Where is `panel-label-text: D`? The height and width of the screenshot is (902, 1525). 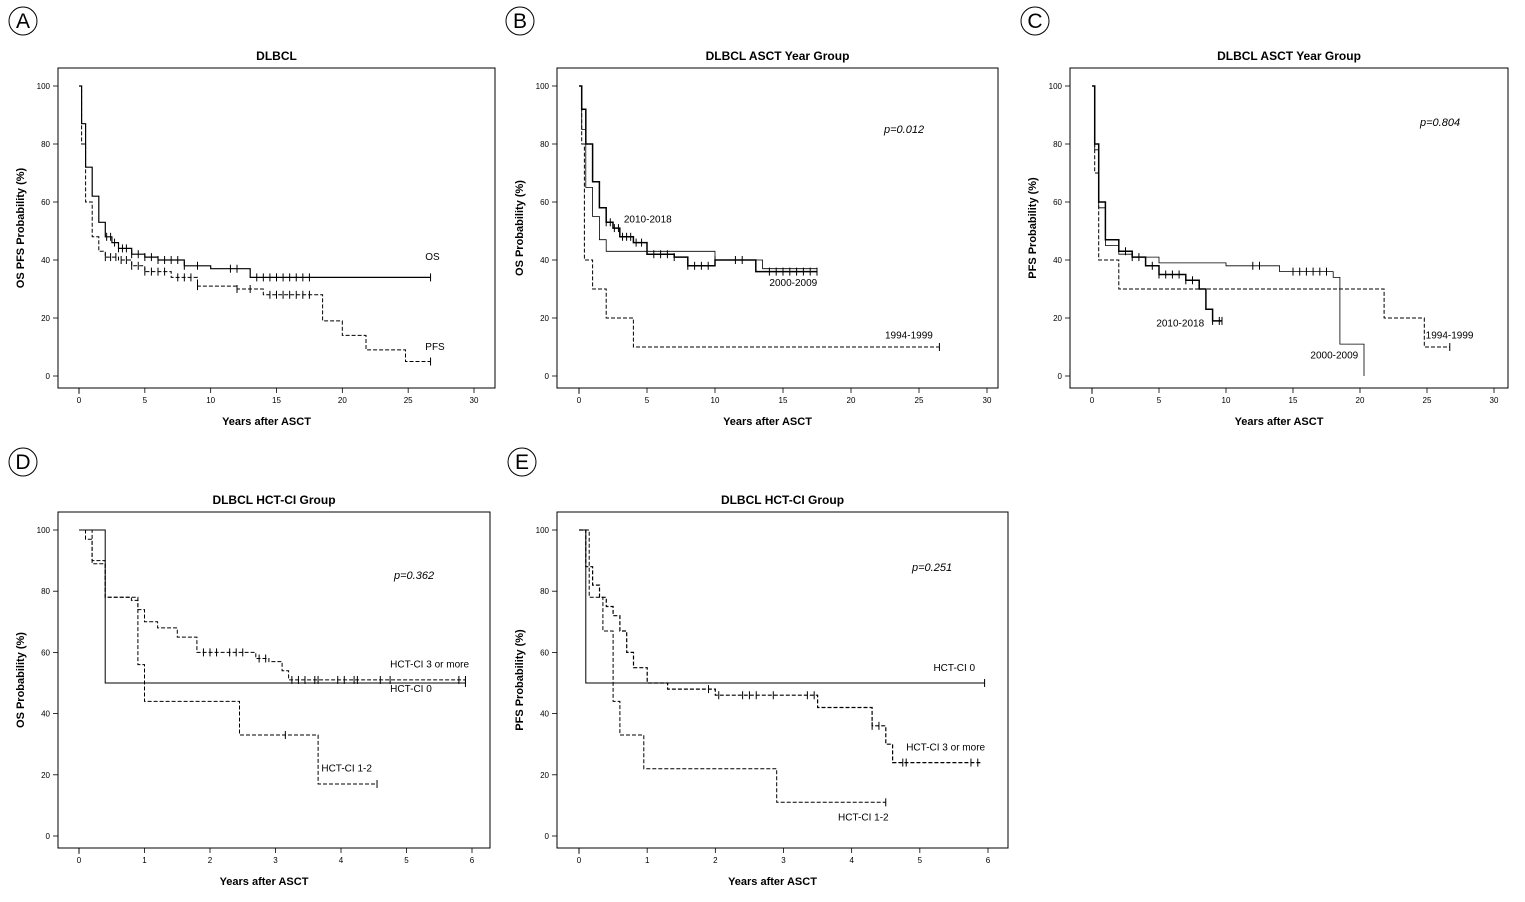 panel-label-text: D is located at coordinates (22, 462).